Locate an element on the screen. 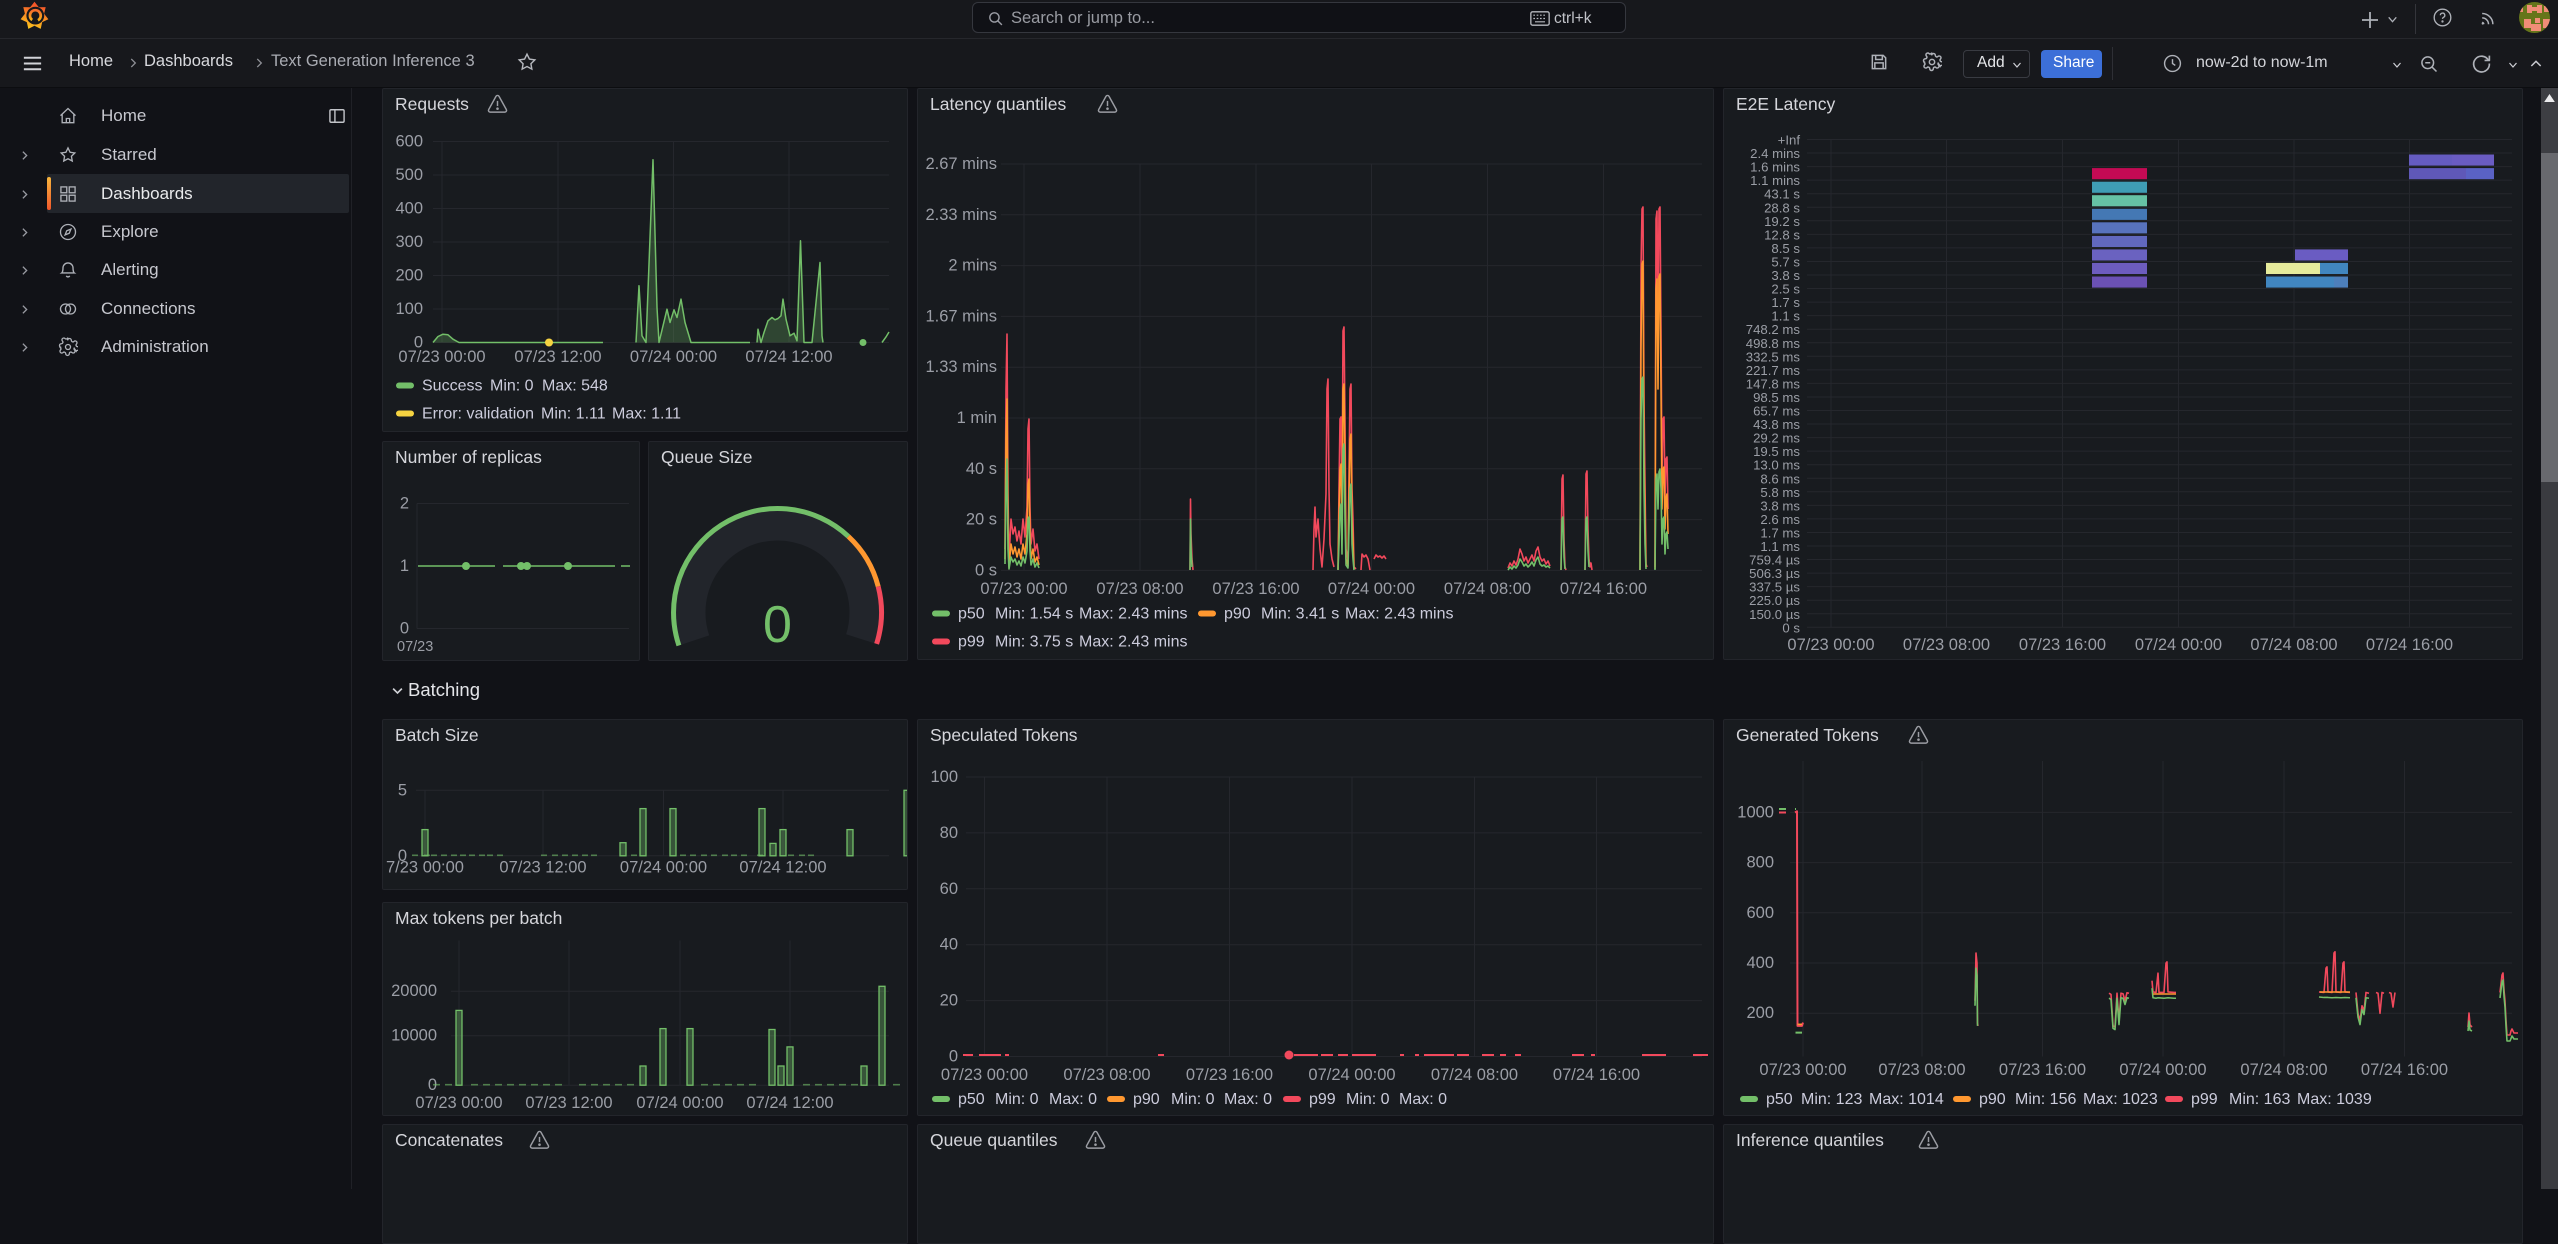 The image size is (2558, 1244). svg-text: Min: 156 is located at coordinates (2045, 1099).